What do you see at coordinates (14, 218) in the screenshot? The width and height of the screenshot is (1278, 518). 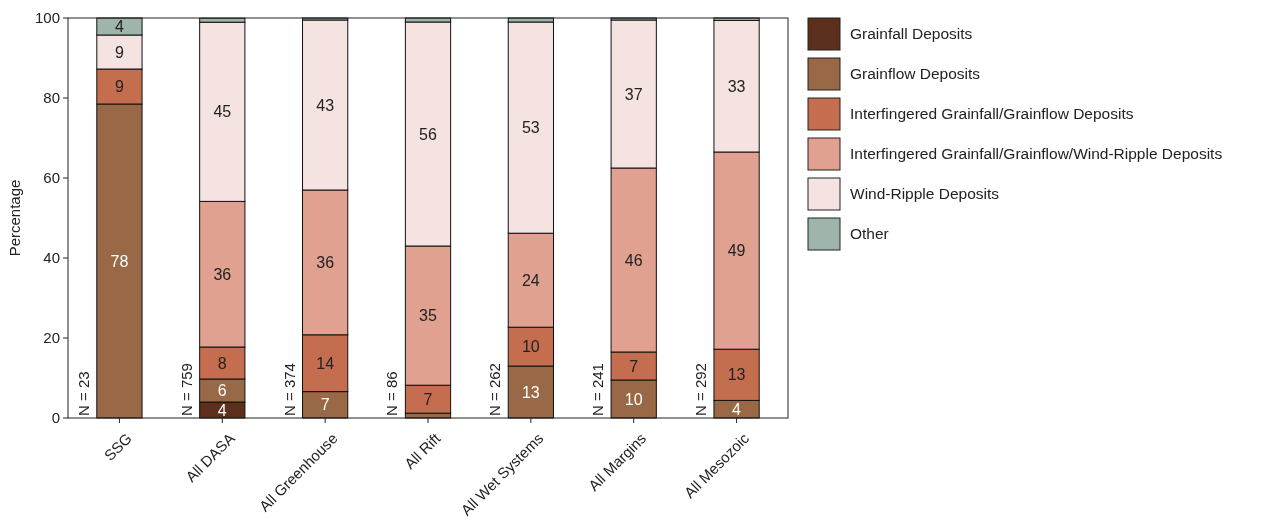 I see `y-axis-title: Percentage` at bounding box center [14, 218].